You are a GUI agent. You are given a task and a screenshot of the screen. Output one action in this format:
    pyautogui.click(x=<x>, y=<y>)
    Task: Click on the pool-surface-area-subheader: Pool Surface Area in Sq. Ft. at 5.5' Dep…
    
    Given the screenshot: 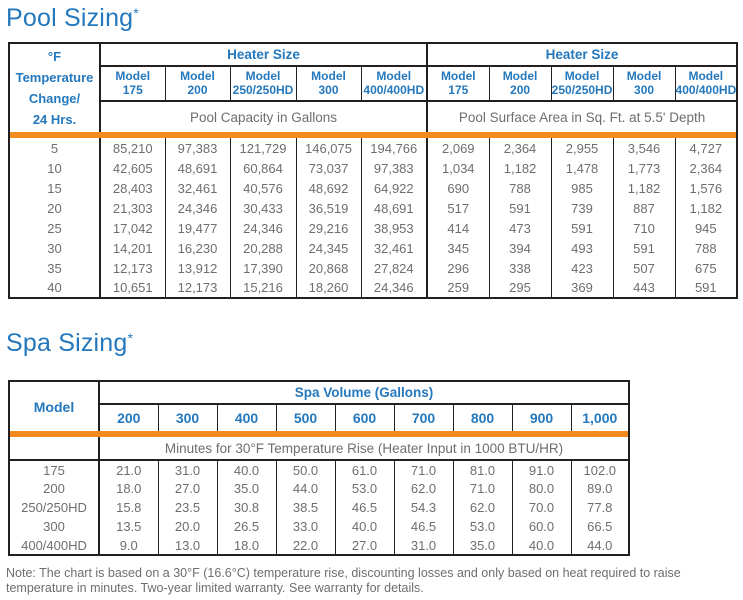 What is the action you would take?
    pyautogui.click(x=582, y=116)
    